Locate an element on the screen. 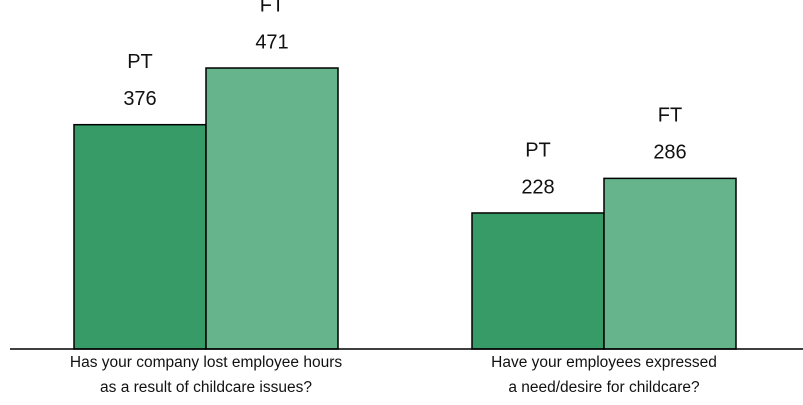 Image resolution: width=803 pixels, height=405 pixels. x-tick-label: as a result of childcare issues? is located at coordinates (206, 387).